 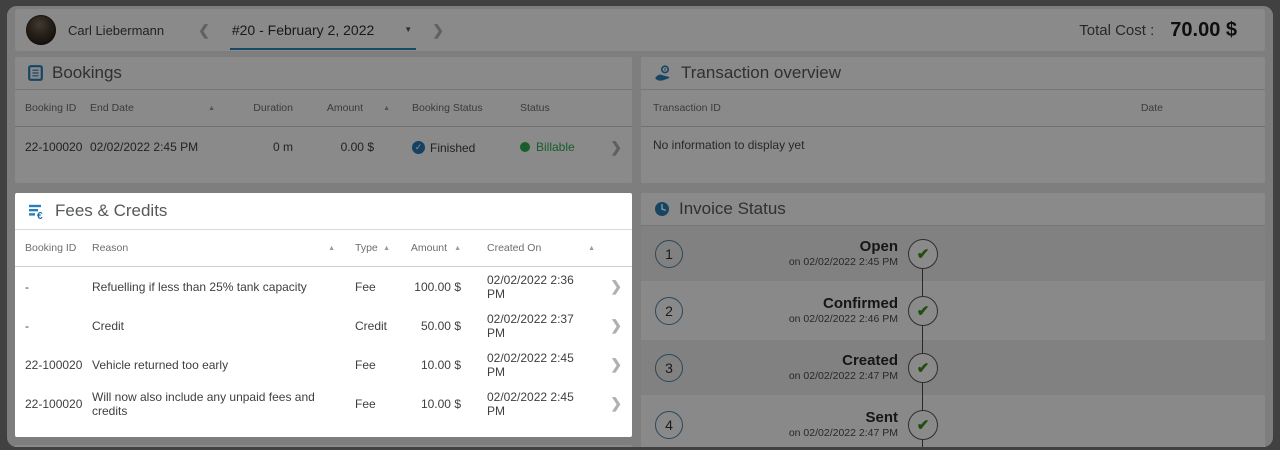 I want to click on invoice-step-sent: 4 Sent on 02/02/2022 2:47 PM ✔, so click(x=953, y=422).